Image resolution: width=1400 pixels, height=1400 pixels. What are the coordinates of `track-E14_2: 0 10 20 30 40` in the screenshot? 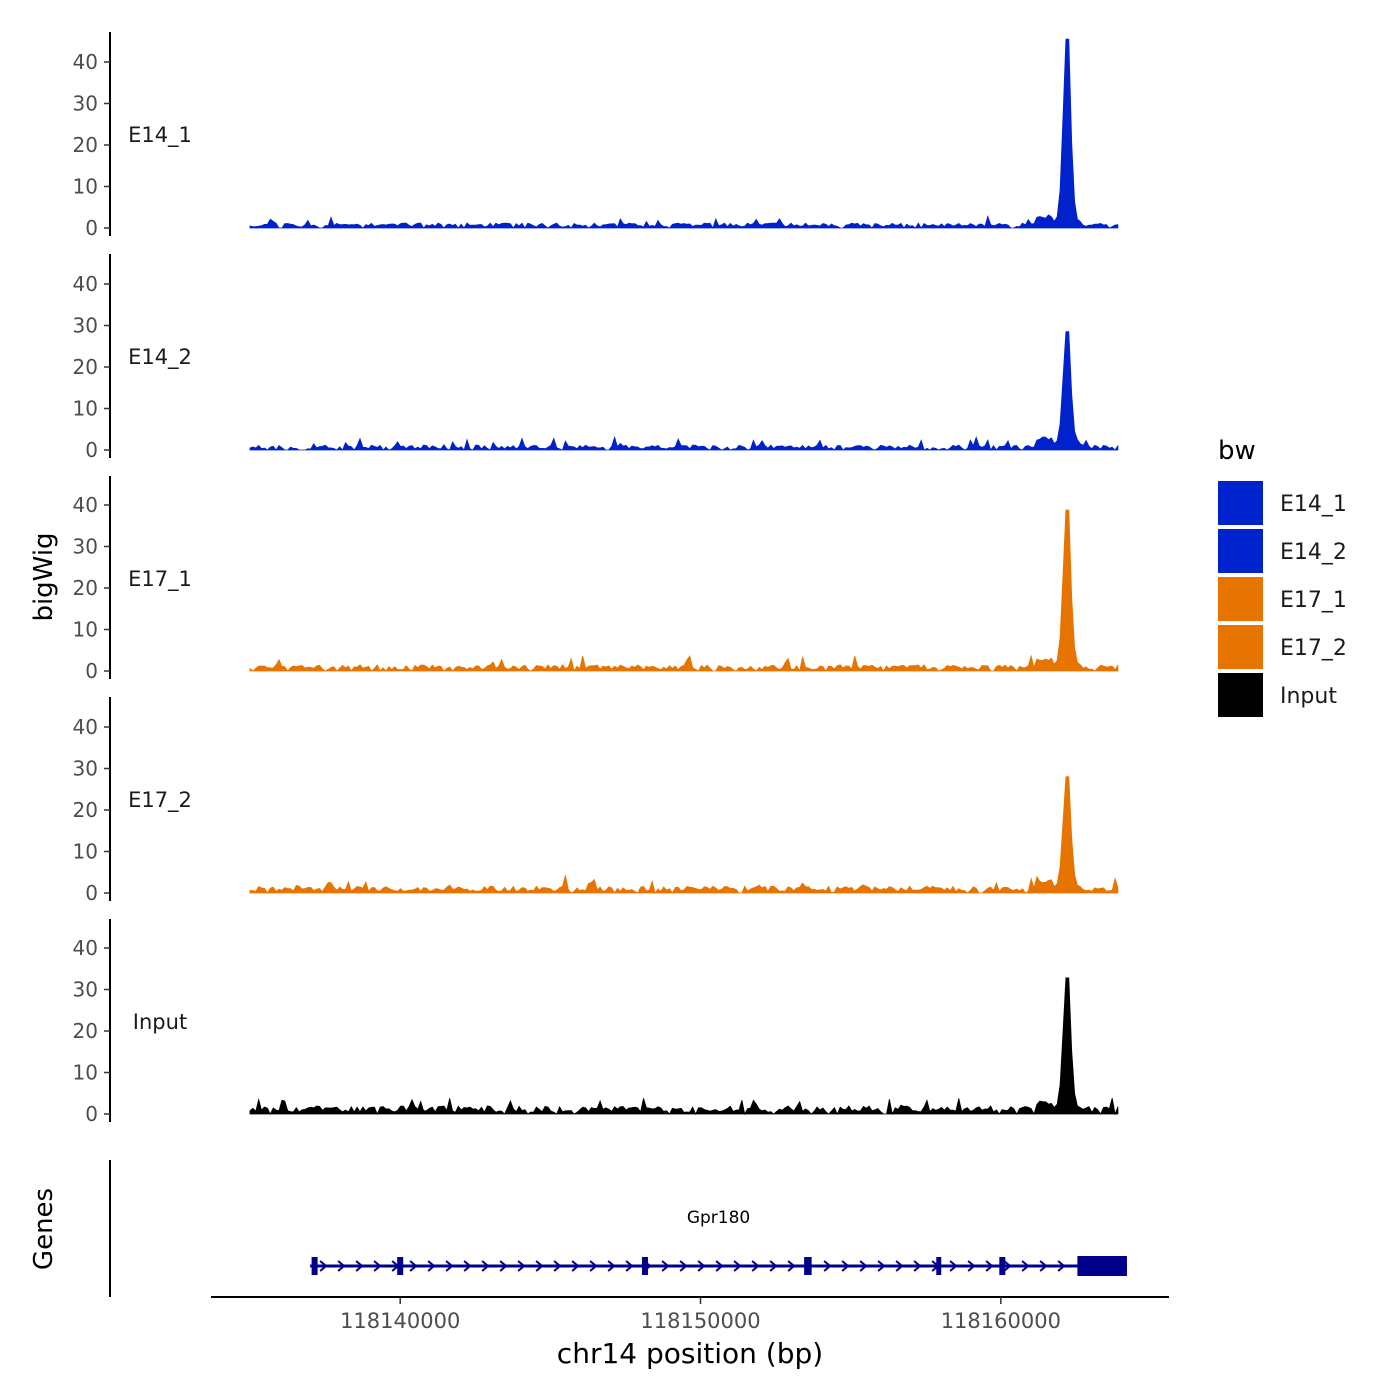 It's located at (596, 358).